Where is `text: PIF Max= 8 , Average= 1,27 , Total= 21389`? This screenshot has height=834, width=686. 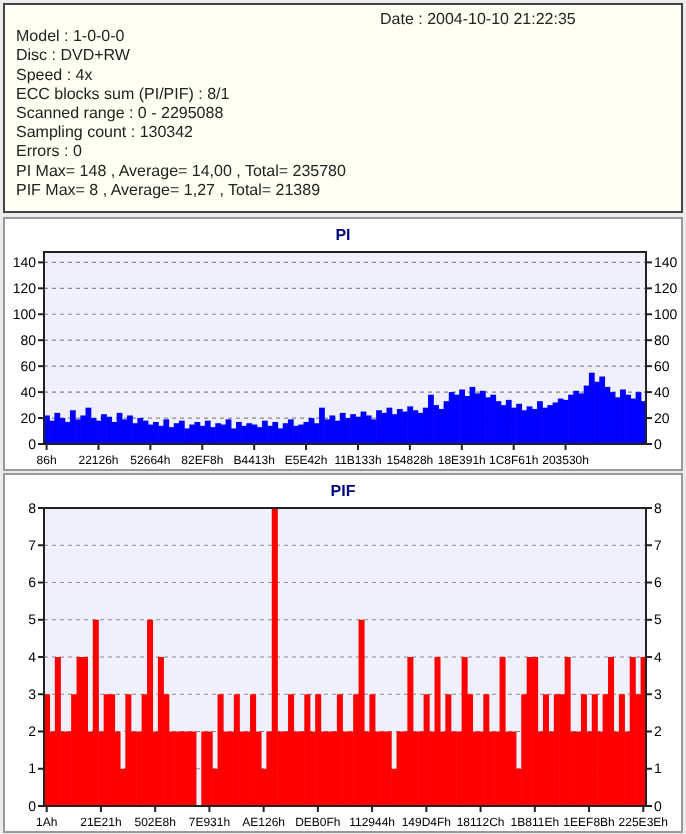 text: PIF Max= 8 , Average= 1,27 , Total= 21389 is located at coordinates (169, 189).